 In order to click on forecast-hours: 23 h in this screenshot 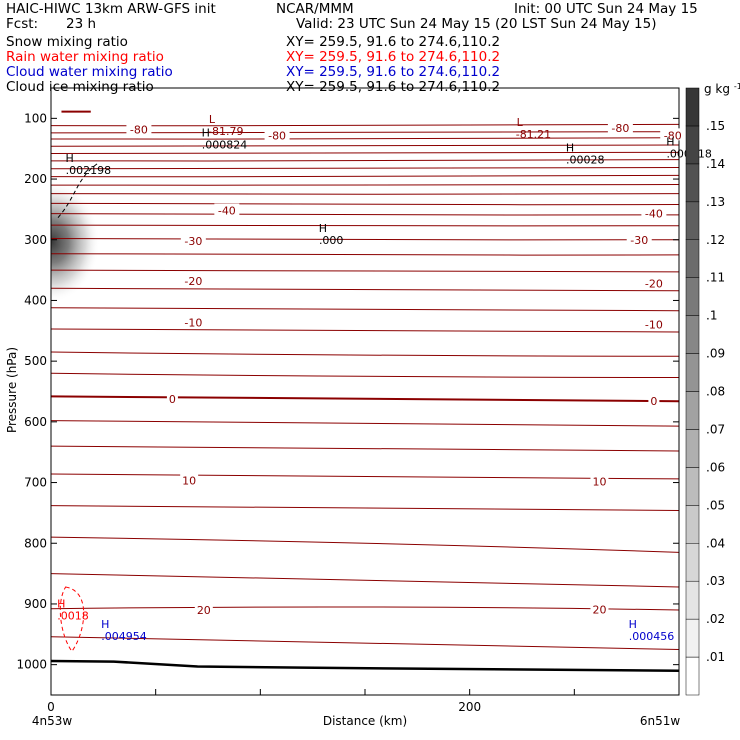, I will do `click(81, 24)`.